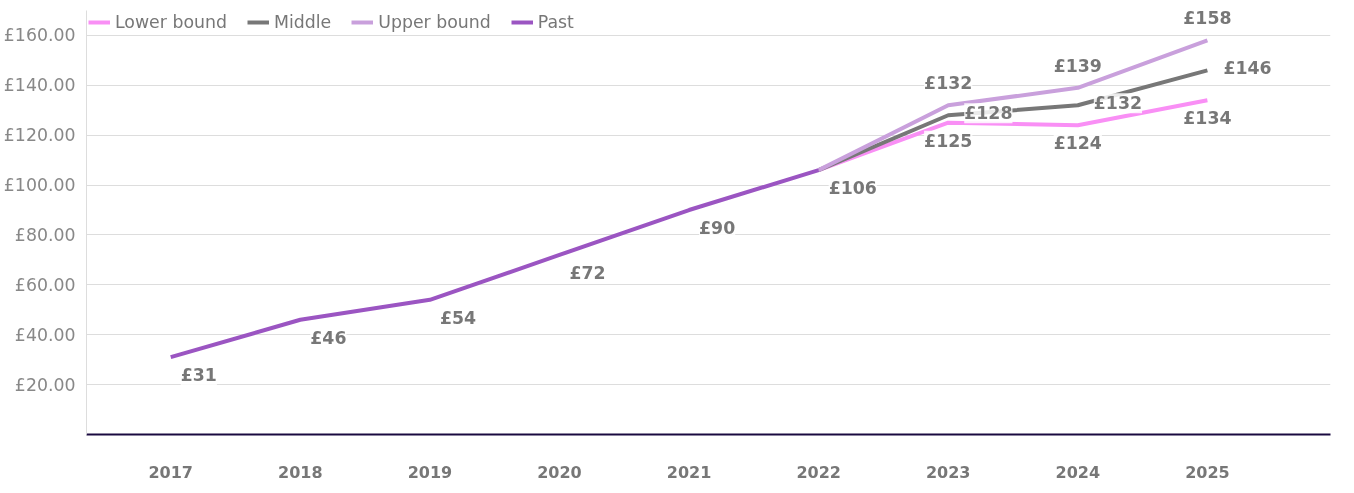  Describe the element at coordinates (1207, 472) in the screenshot. I see `x-tick-label: 2025` at that location.